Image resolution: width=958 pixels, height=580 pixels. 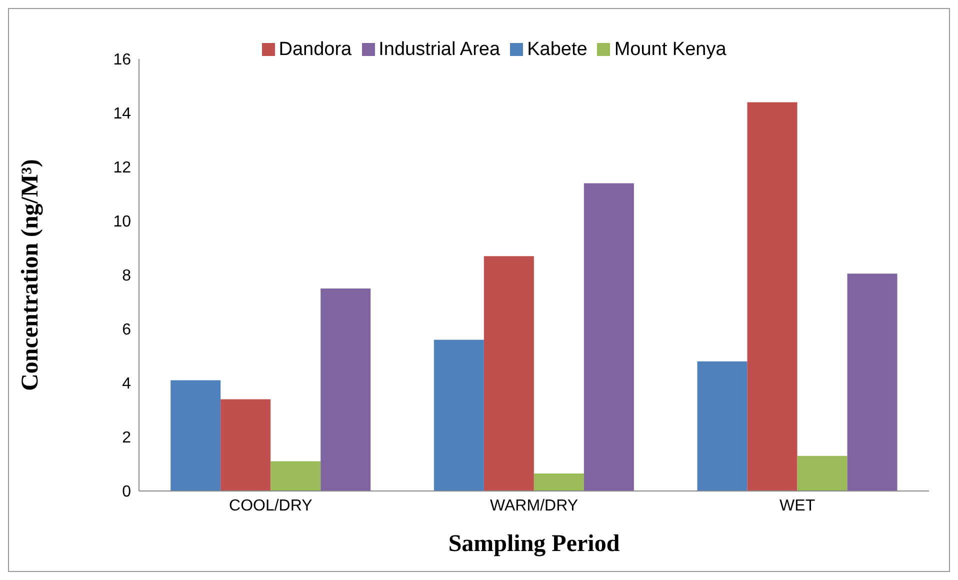 I want to click on x-tick-label: COOL/DRY, so click(x=271, y=505).